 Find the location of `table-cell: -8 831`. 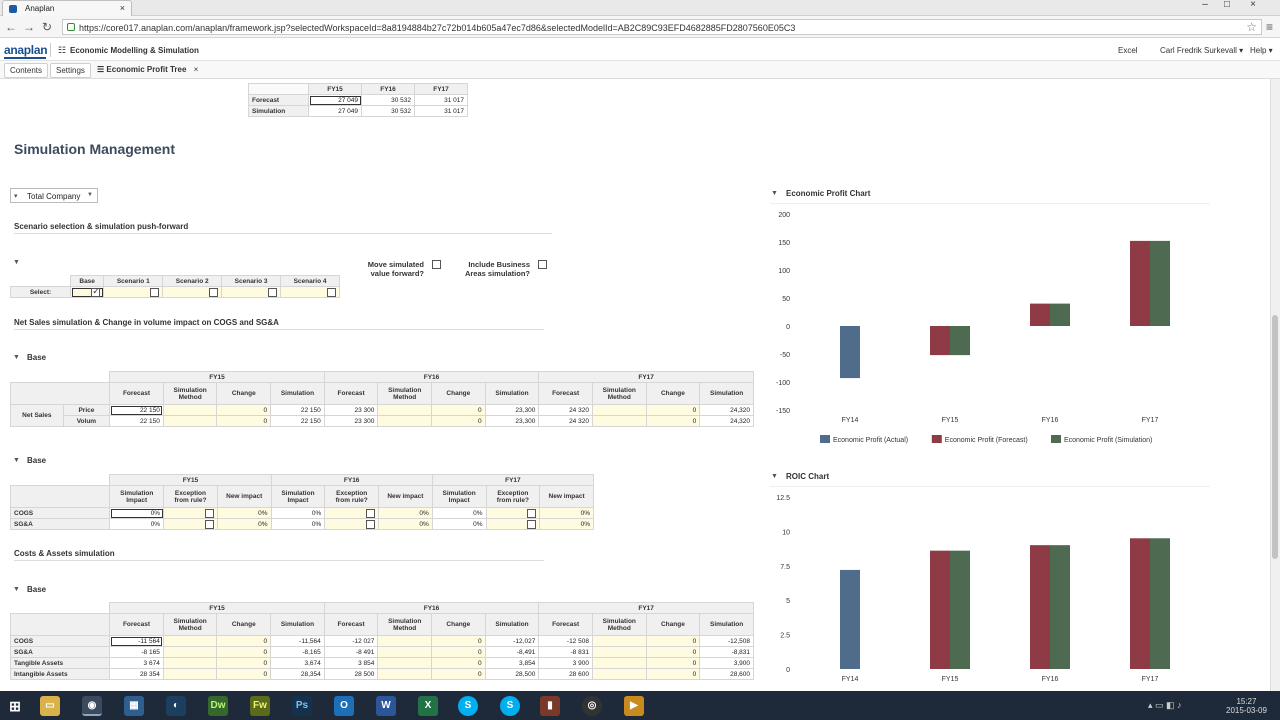

table-cell: -8 831 is located at coordinates (565, 652).